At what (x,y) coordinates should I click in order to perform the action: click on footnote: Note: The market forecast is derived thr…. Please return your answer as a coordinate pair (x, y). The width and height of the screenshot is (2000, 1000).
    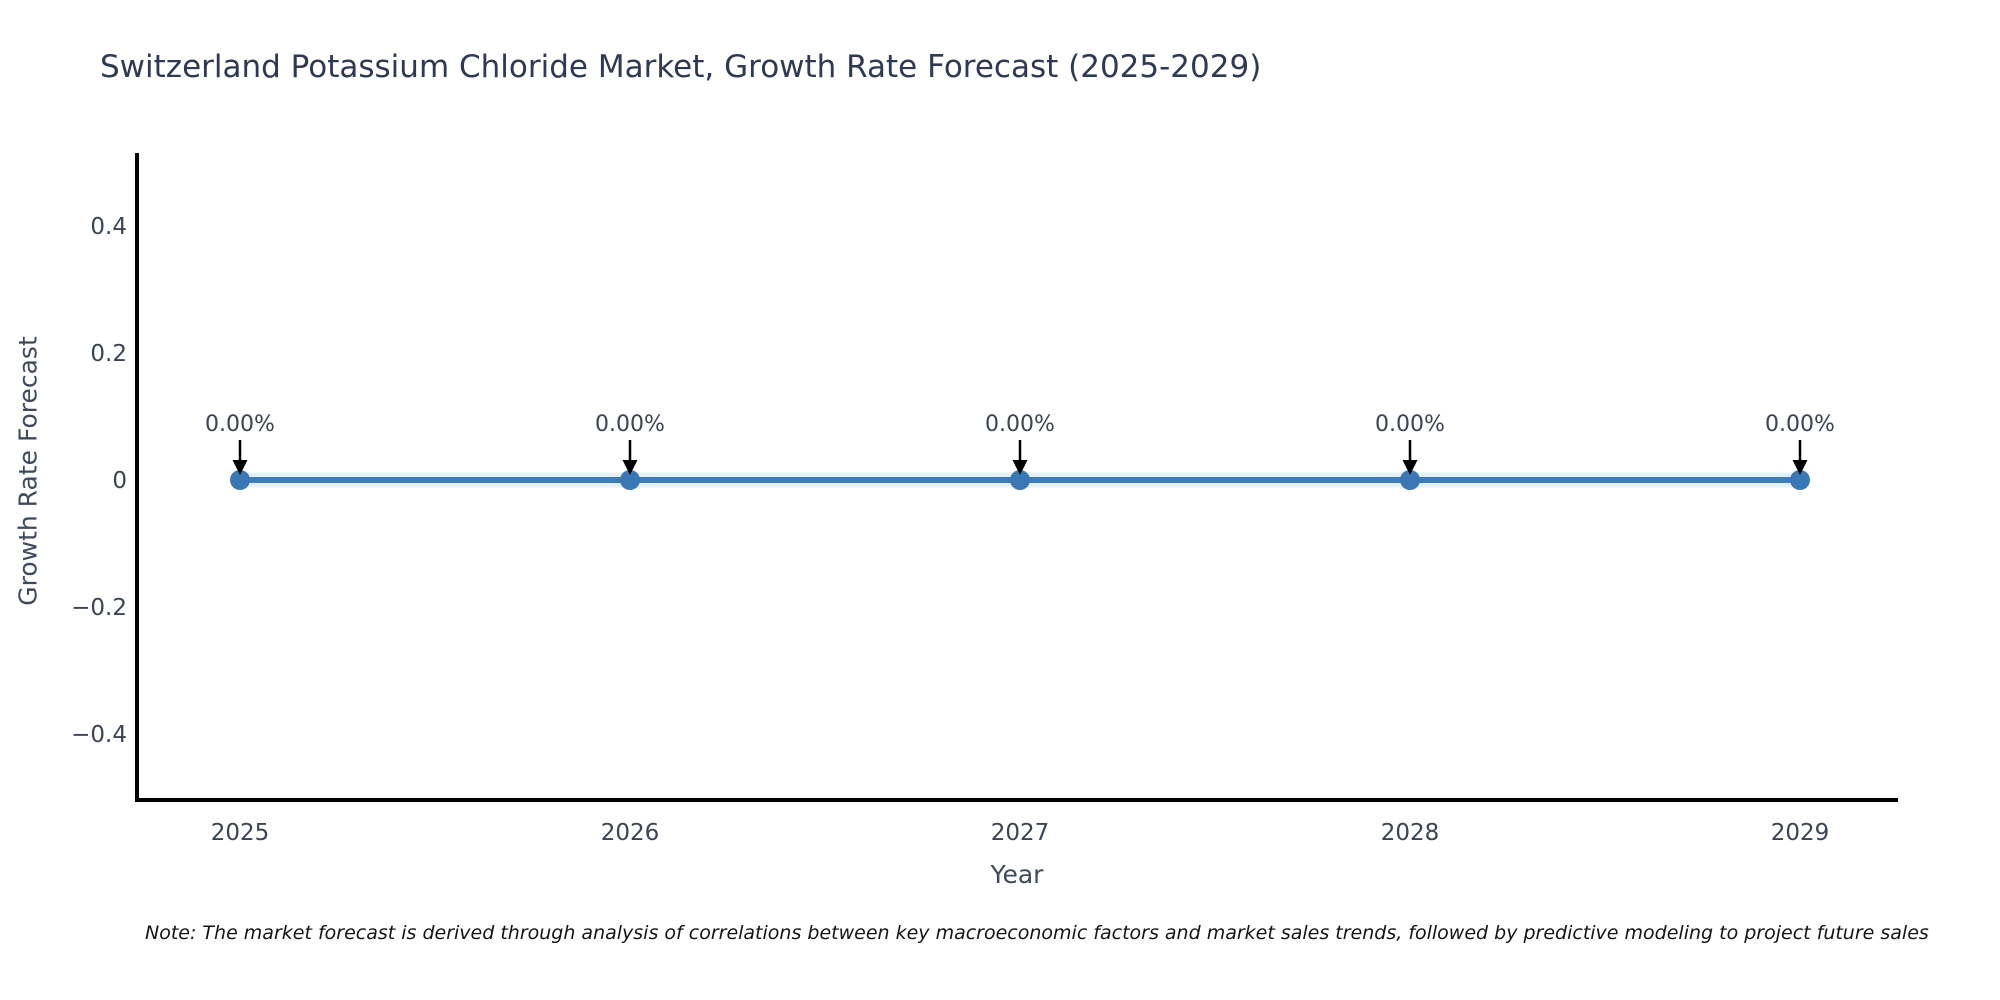
    Looking at the image, I should click on (1037, 933).